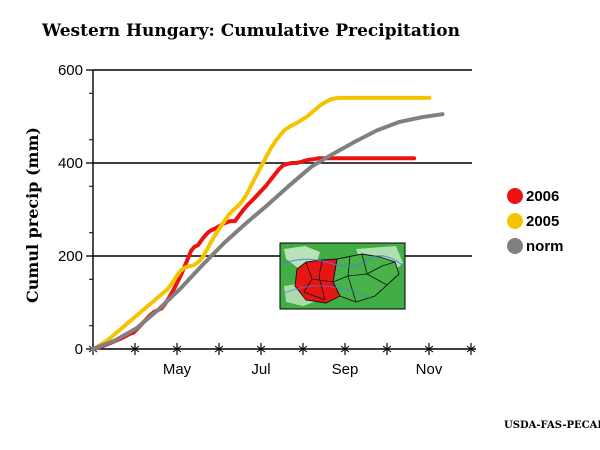  Describe the element at coordinates (70, 70) in the screenshot. I see `y-tick-label: 600` at that location.